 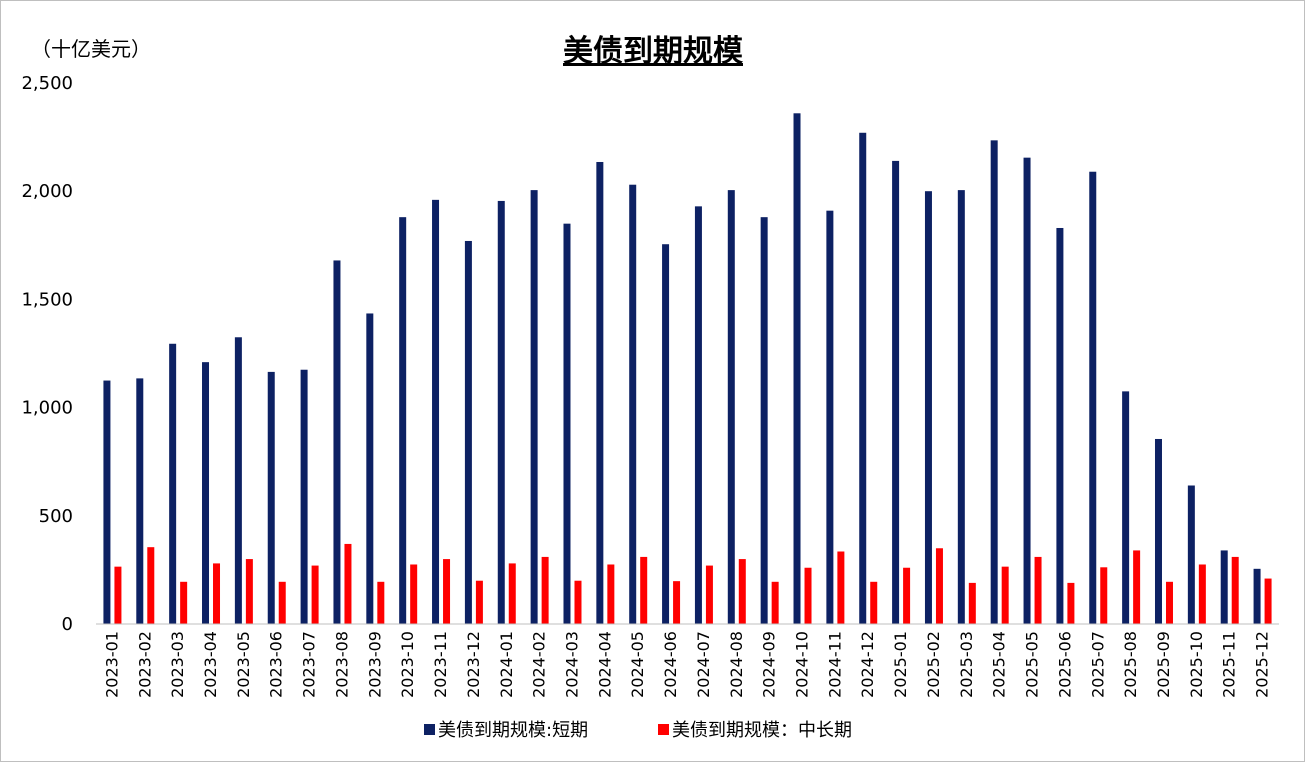 What do you see at coordinates (309, 664) in the screenshot?
I see `x-tick-label: 2023-07` at bounding box center [309, 664].